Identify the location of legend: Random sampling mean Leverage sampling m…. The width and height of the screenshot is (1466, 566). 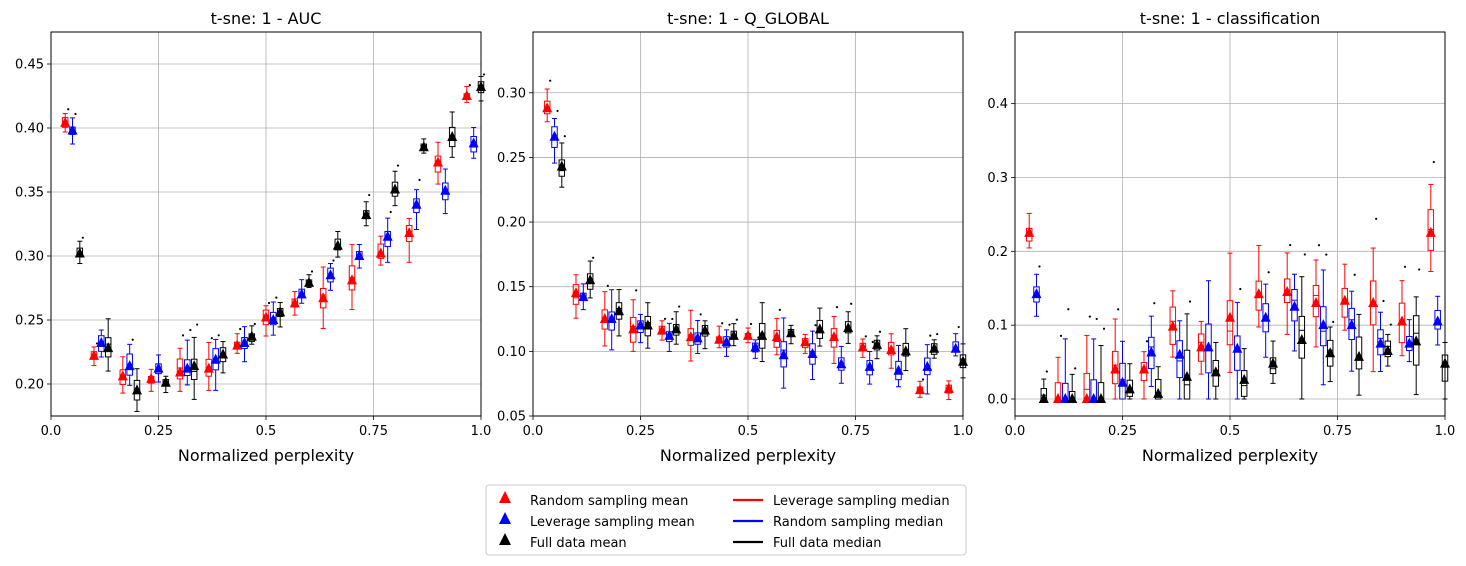
(726, 520).